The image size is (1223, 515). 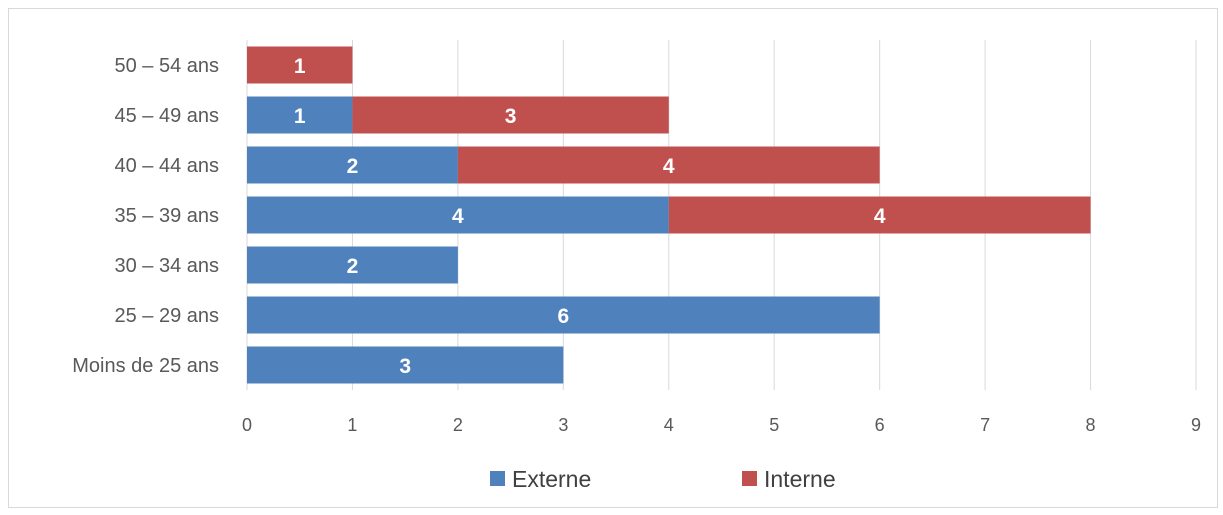 I want to click on x-tick-label: 4, so click(x=669, y=425).